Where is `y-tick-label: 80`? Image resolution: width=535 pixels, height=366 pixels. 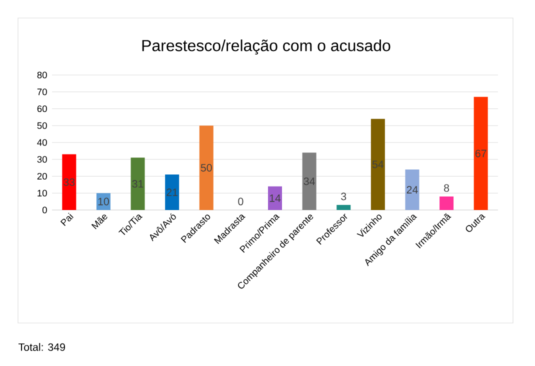 y-tick-label: 80 is located at coordinates (42, 75).